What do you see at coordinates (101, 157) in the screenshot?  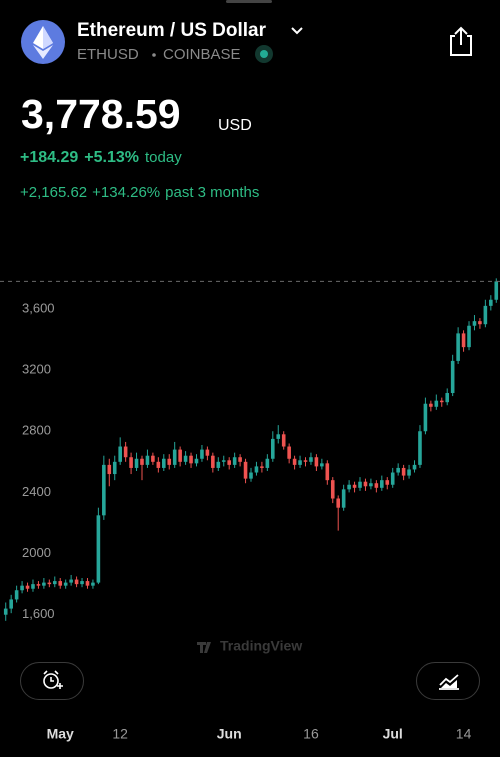 I see `change-today: +184.29 +5.13% today` at bounding box center [101, 157].